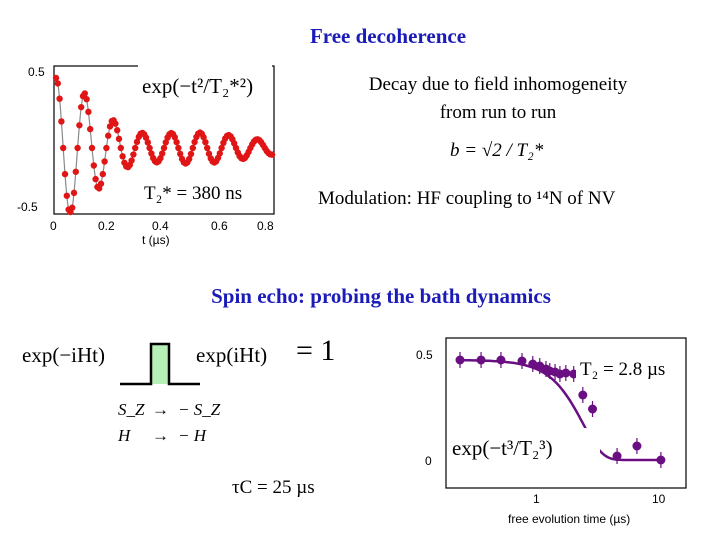 The width and height of the screenshot is (720, 540). I want to click on t2star-box: T₂* = 380 ns, so click(207, 195).